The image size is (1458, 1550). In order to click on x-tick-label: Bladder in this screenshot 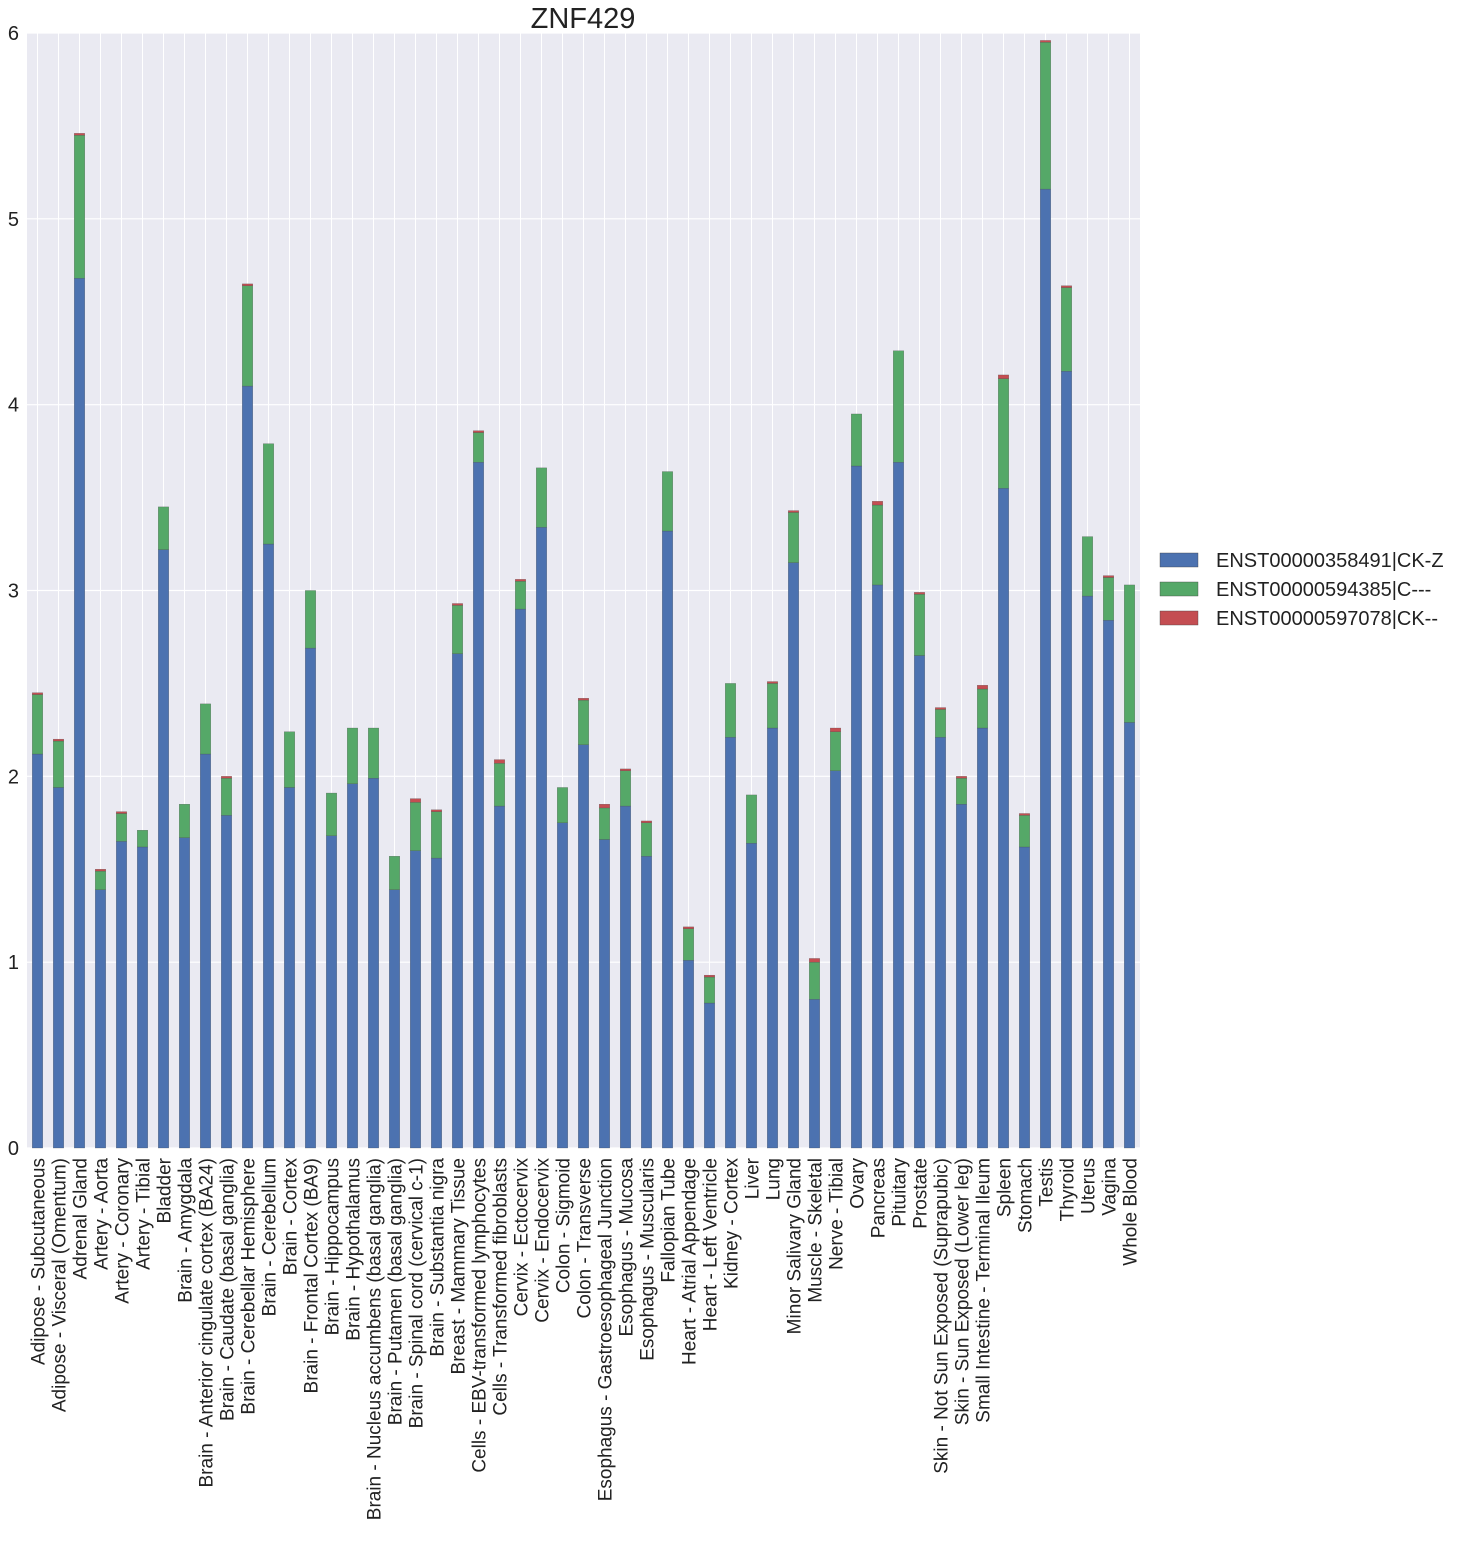, I will do `click(165, 1190)`.